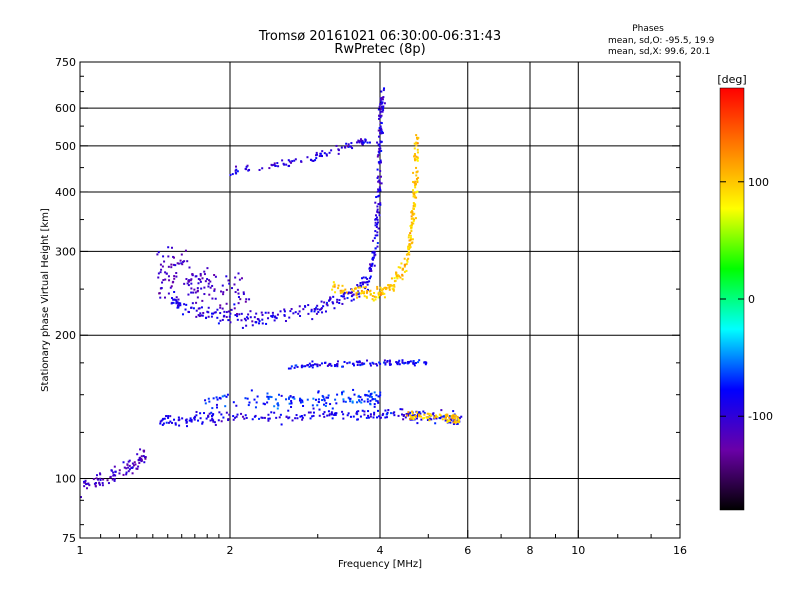  I want to click on y-tick-label: 300, so click(65, 251).